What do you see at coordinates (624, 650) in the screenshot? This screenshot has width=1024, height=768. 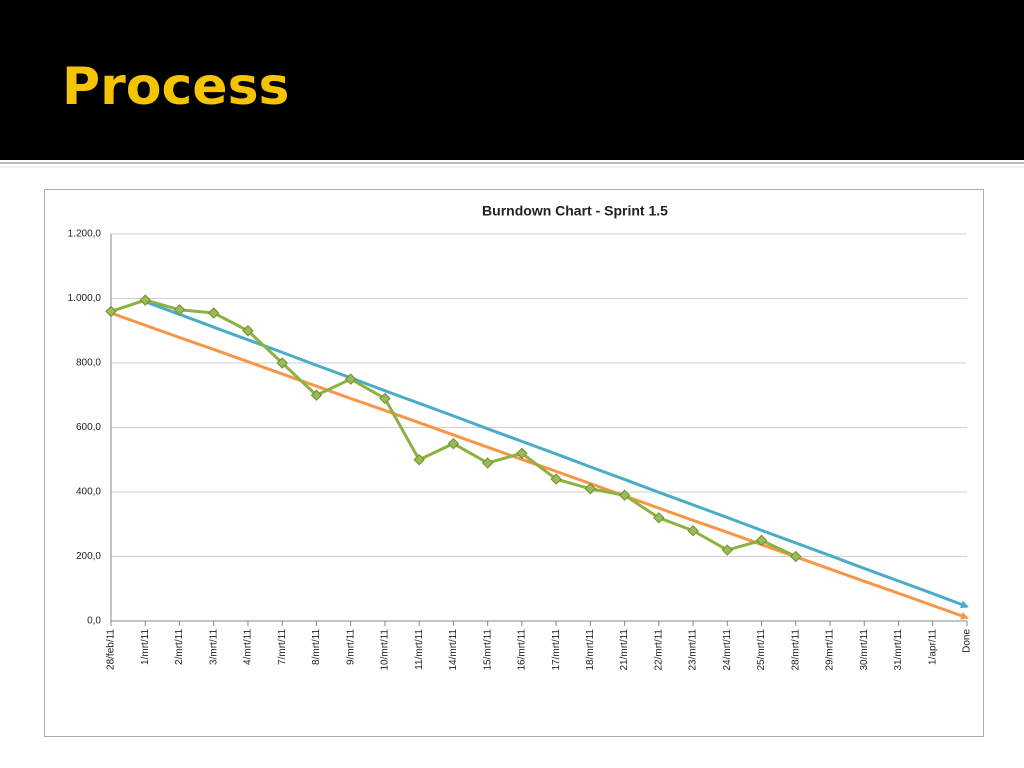 I see `x-tick-label: 21/mrt/11` at bounding box center [624, 650].